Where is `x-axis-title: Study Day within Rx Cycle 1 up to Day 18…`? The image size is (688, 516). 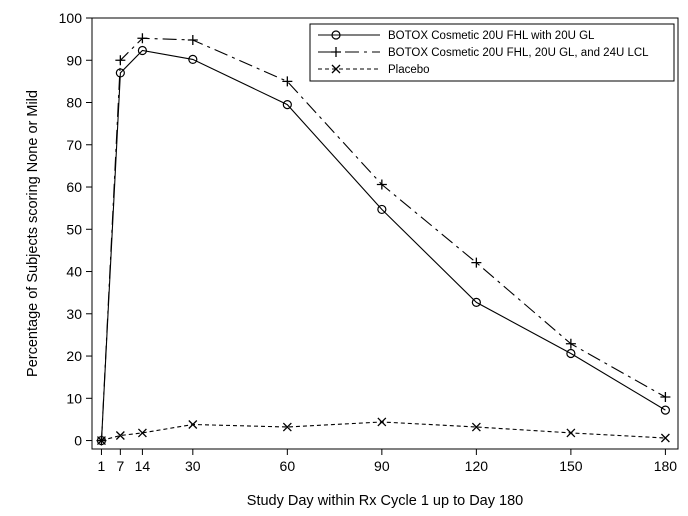
x-axis-title: Study Day within Rx Cycle 1 up to Day 18… is located at coordinates (385, 501).